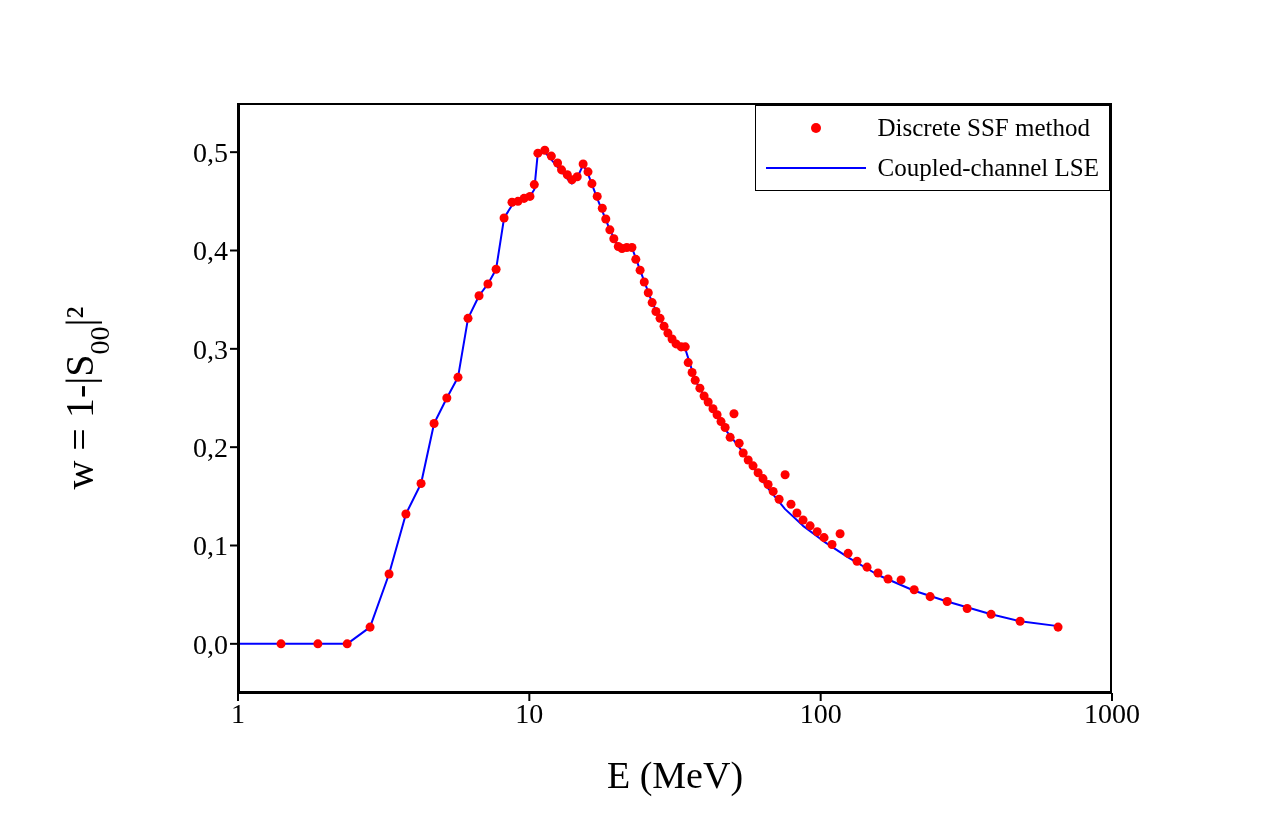 Image resolution: width=1265 pixels, height=823 pixels. Describe the element at coordinates (238, 713) in the screenshot. I see `x-tick-label: 1` at that location.